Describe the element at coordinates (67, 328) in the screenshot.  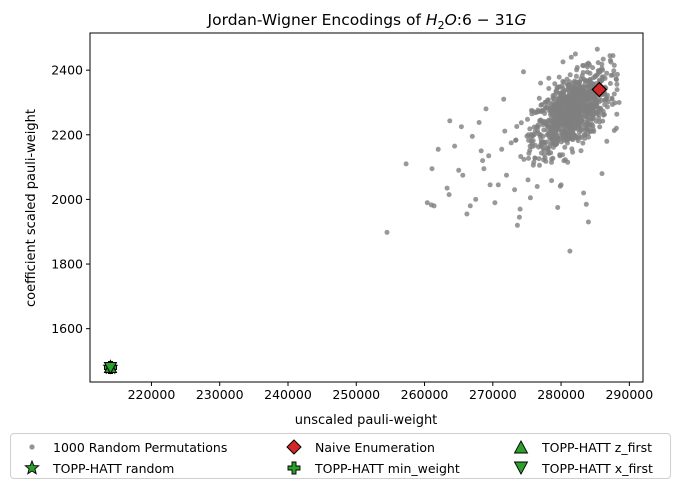
I see `y-tick-label: 1600` at that location.